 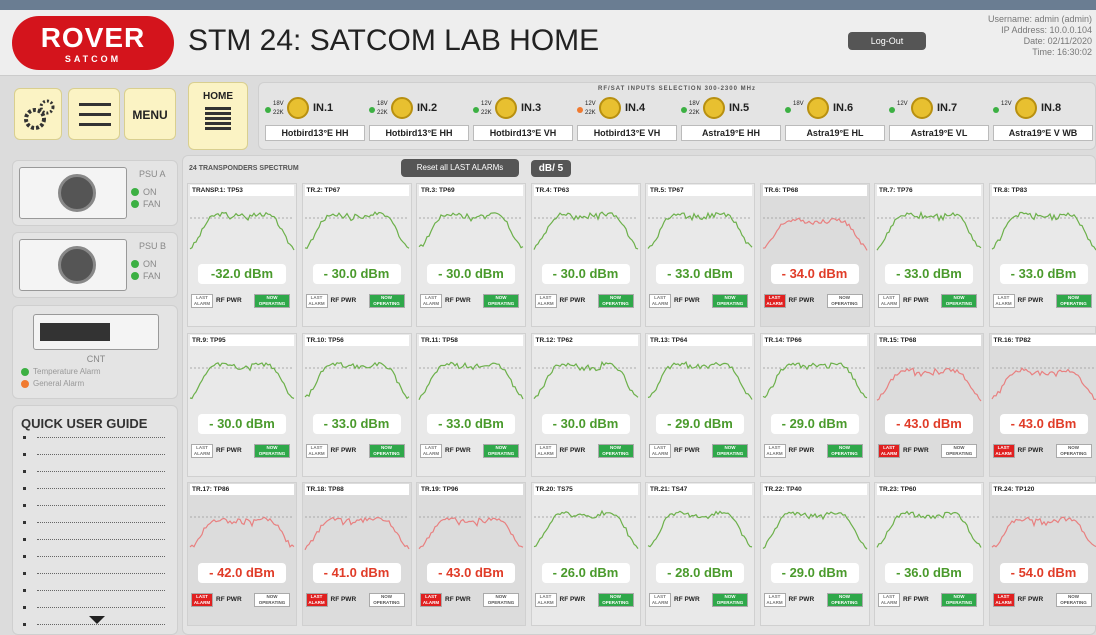 I want to click on input-voltage: 12V, so click(x=902, y=104).